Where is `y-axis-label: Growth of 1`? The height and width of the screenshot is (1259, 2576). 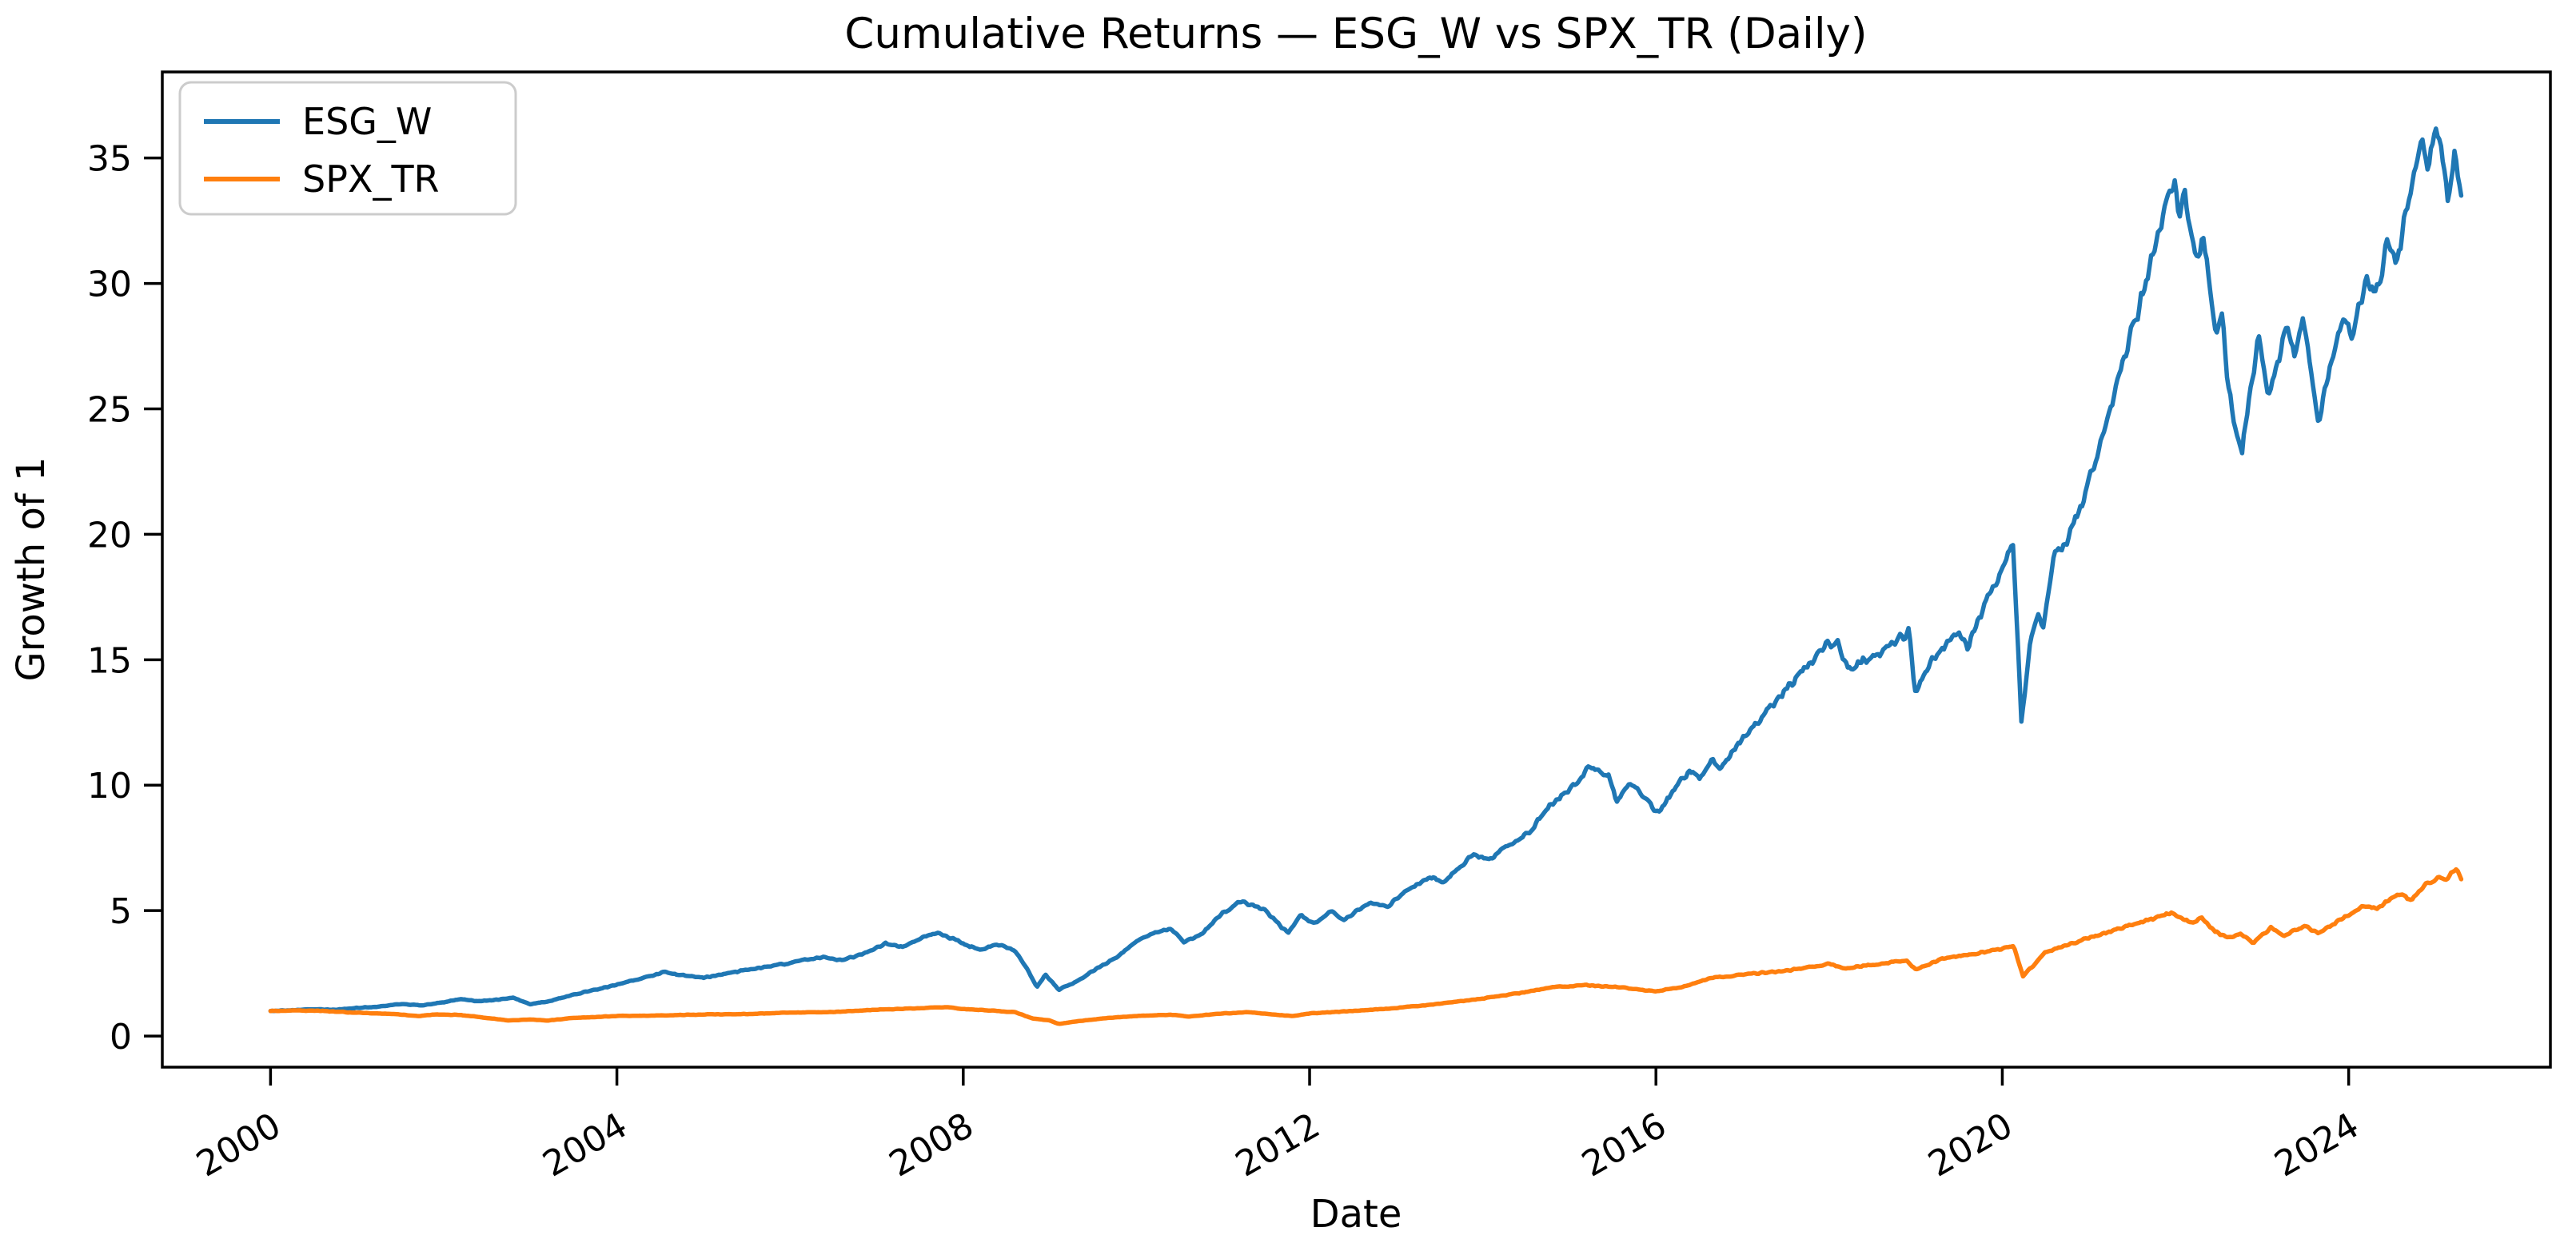
y-axis-label: Growth of 1 is located at coordinates (32, 568).